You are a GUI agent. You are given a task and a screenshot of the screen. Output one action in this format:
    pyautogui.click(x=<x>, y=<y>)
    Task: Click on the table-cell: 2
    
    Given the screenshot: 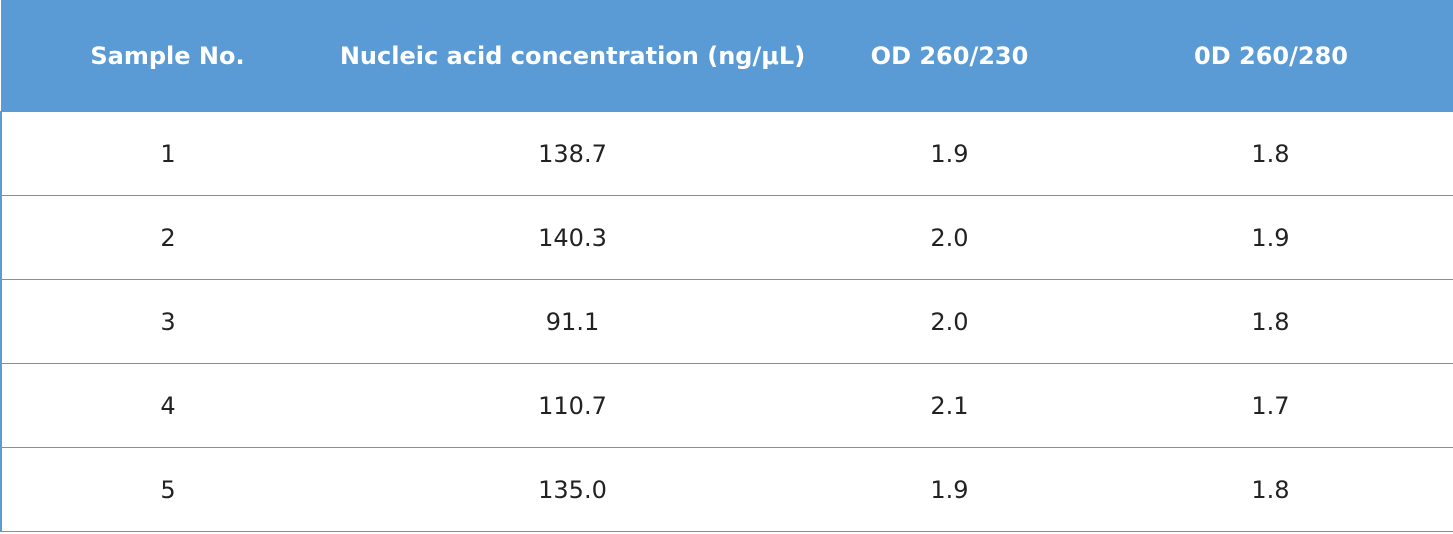 What is the action you would take?
    pyautogui.click(x=167, y=237)
    